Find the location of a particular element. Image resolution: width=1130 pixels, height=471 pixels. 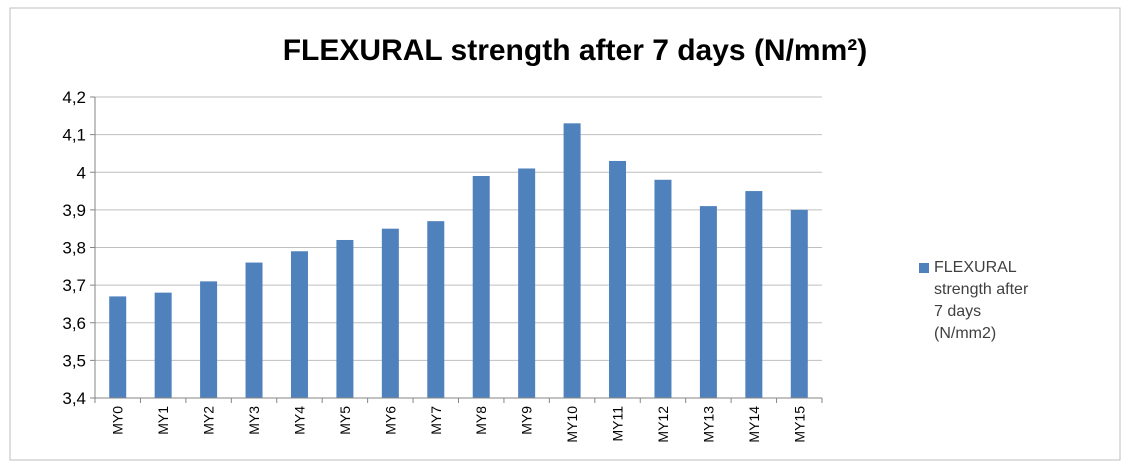

y-tick-label: 3,5 is located at coordinates (74, 360).